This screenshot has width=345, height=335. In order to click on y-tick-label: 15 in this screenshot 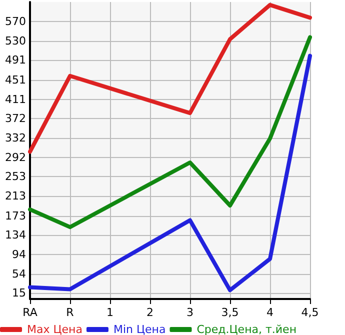, I will do `click(19, 293)`.